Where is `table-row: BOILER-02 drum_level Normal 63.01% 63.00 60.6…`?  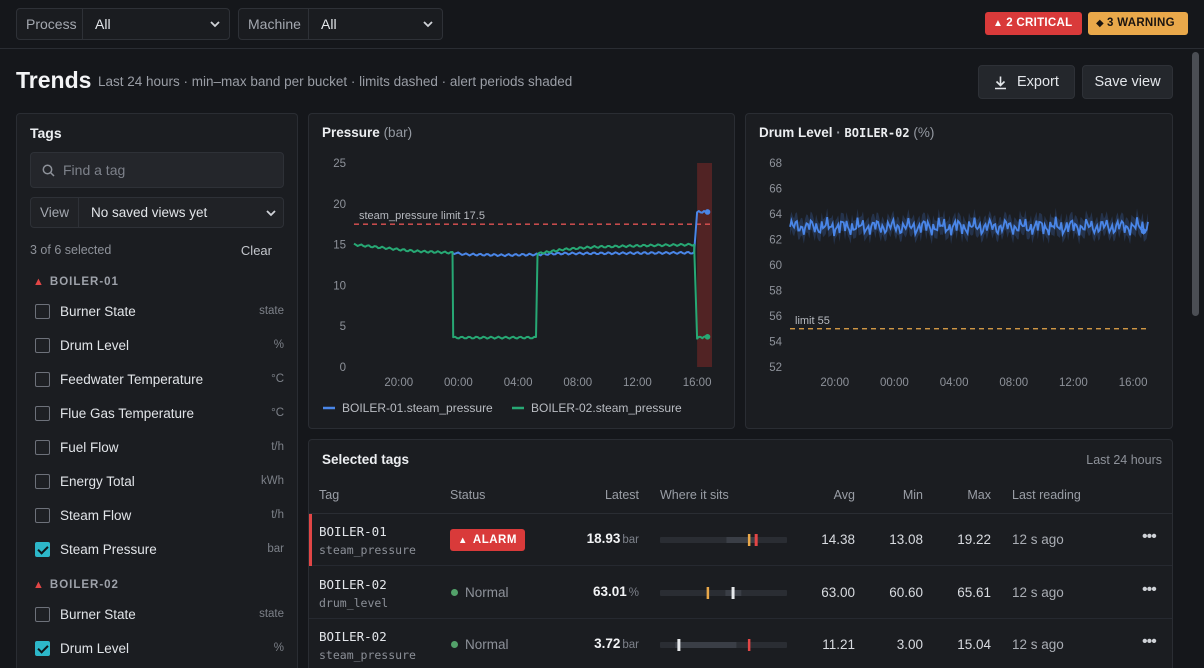 table-row: BOILER-02 drum_level Normal 63.01% 63.00 60.6… is located at coordinates (740, 593).